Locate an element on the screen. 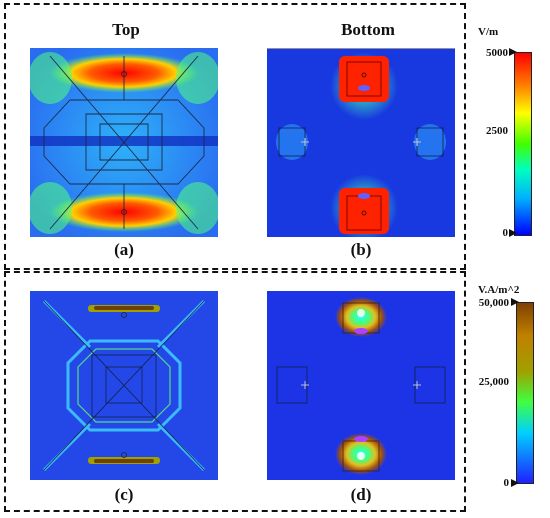 This screenshot has height=518, width=550. colorbar-top-mid: 2500 is located at coordinates (497, 131).